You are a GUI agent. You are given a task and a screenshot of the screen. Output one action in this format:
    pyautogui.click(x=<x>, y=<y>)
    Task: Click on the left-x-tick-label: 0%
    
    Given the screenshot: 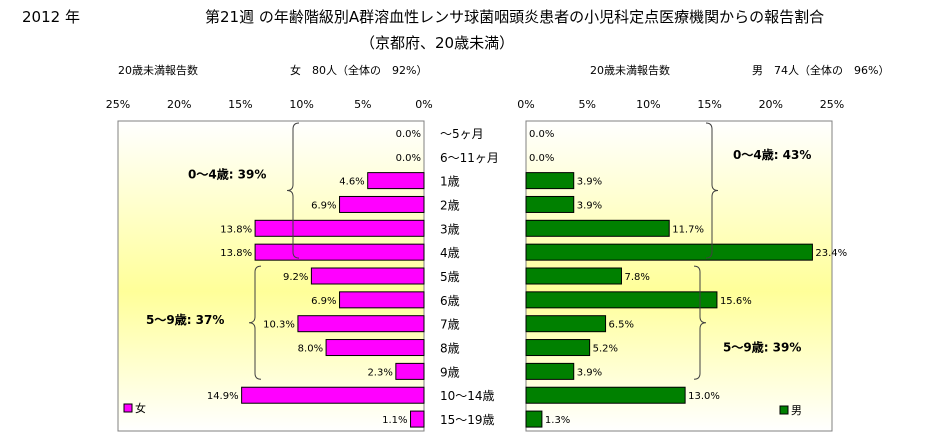 What is the action you would take?
    pyautogui.click(x=423, y=104)
    